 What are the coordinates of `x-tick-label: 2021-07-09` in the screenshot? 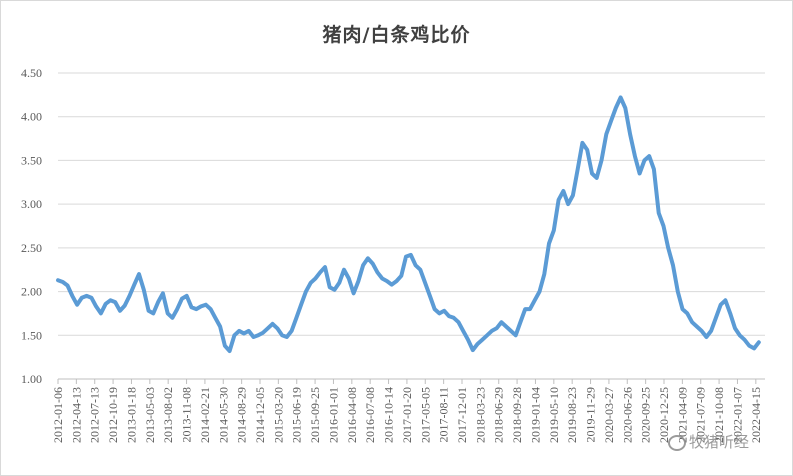 It's located at (701, 415).